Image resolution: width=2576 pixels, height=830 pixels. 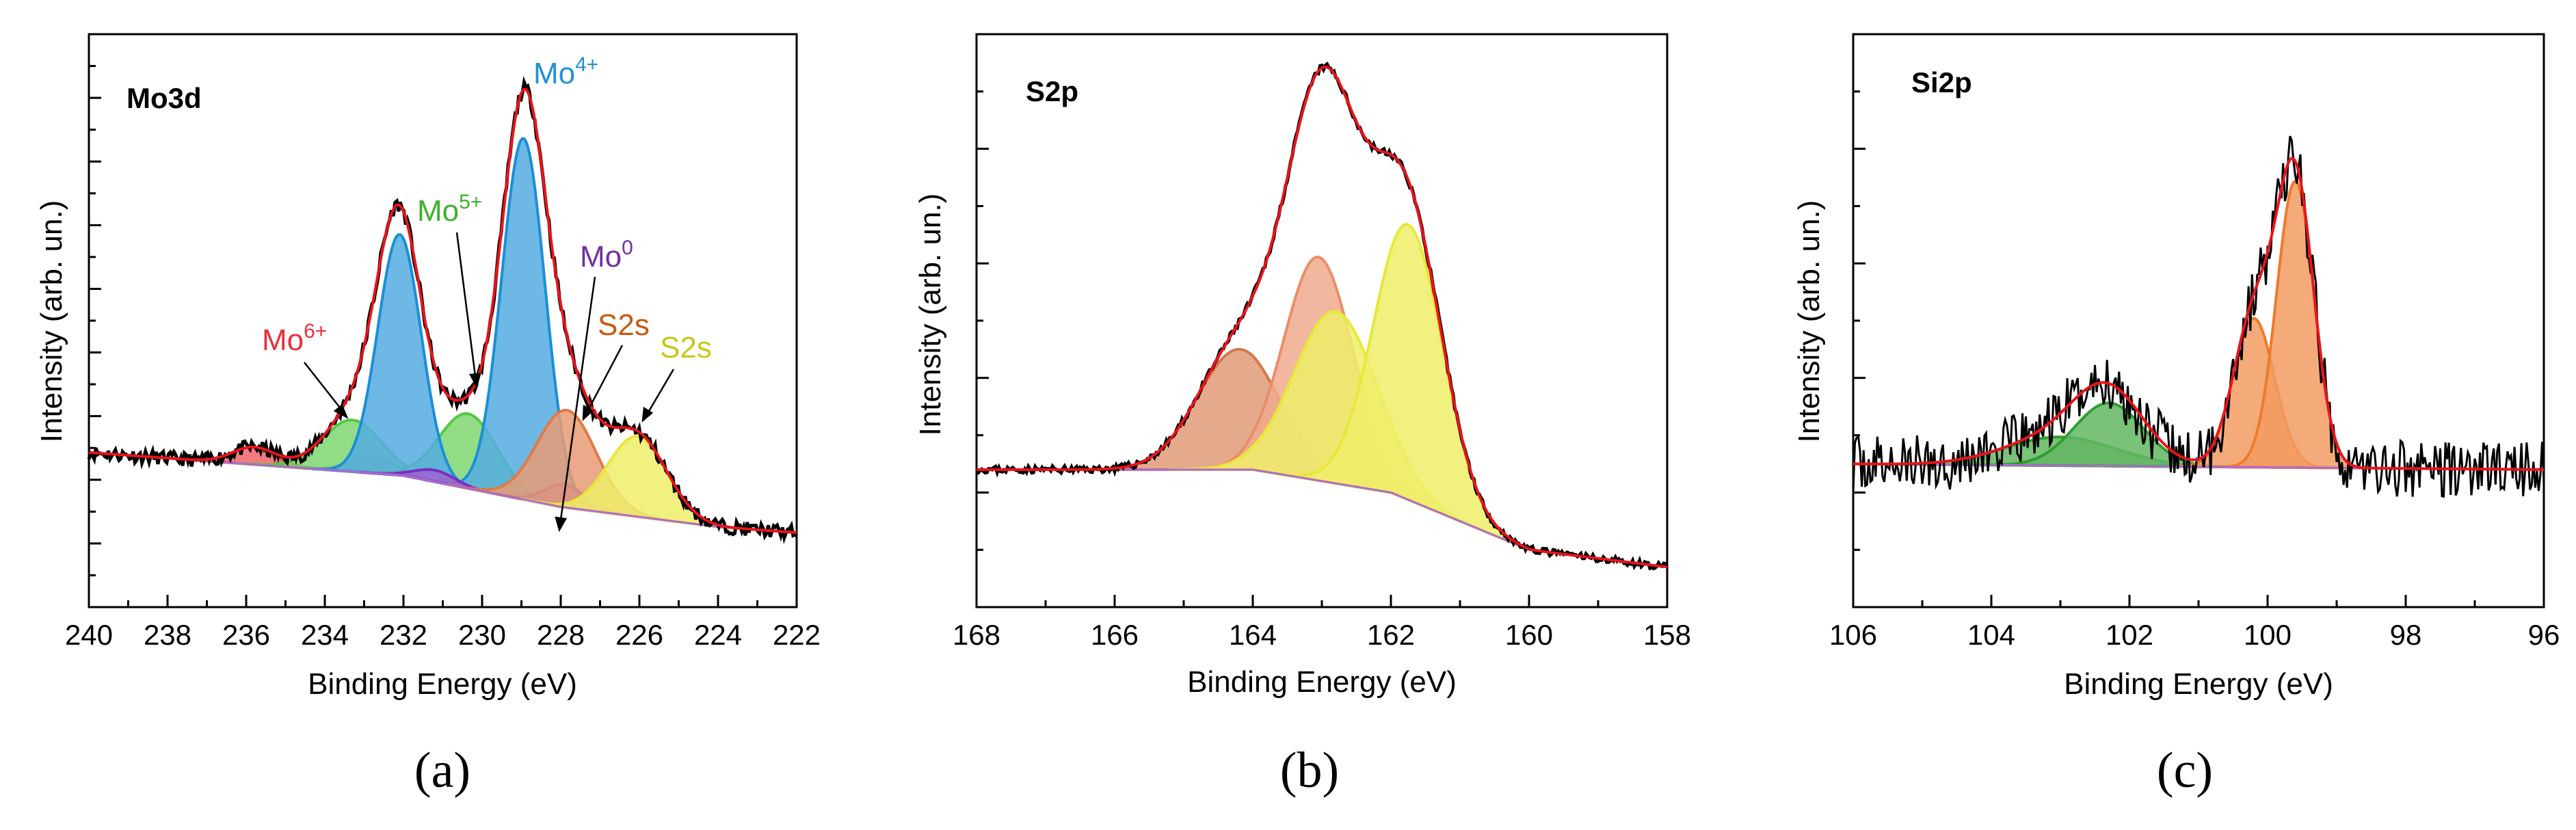 I want to click on label-mo6: Mo6+, so click(x=294, y=338).